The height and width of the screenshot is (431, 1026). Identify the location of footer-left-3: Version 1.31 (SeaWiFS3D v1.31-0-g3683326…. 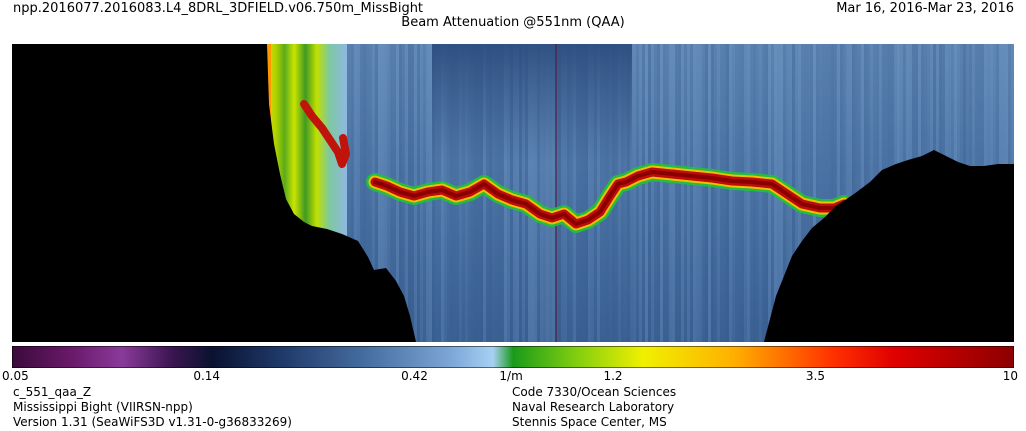
(152, 422).